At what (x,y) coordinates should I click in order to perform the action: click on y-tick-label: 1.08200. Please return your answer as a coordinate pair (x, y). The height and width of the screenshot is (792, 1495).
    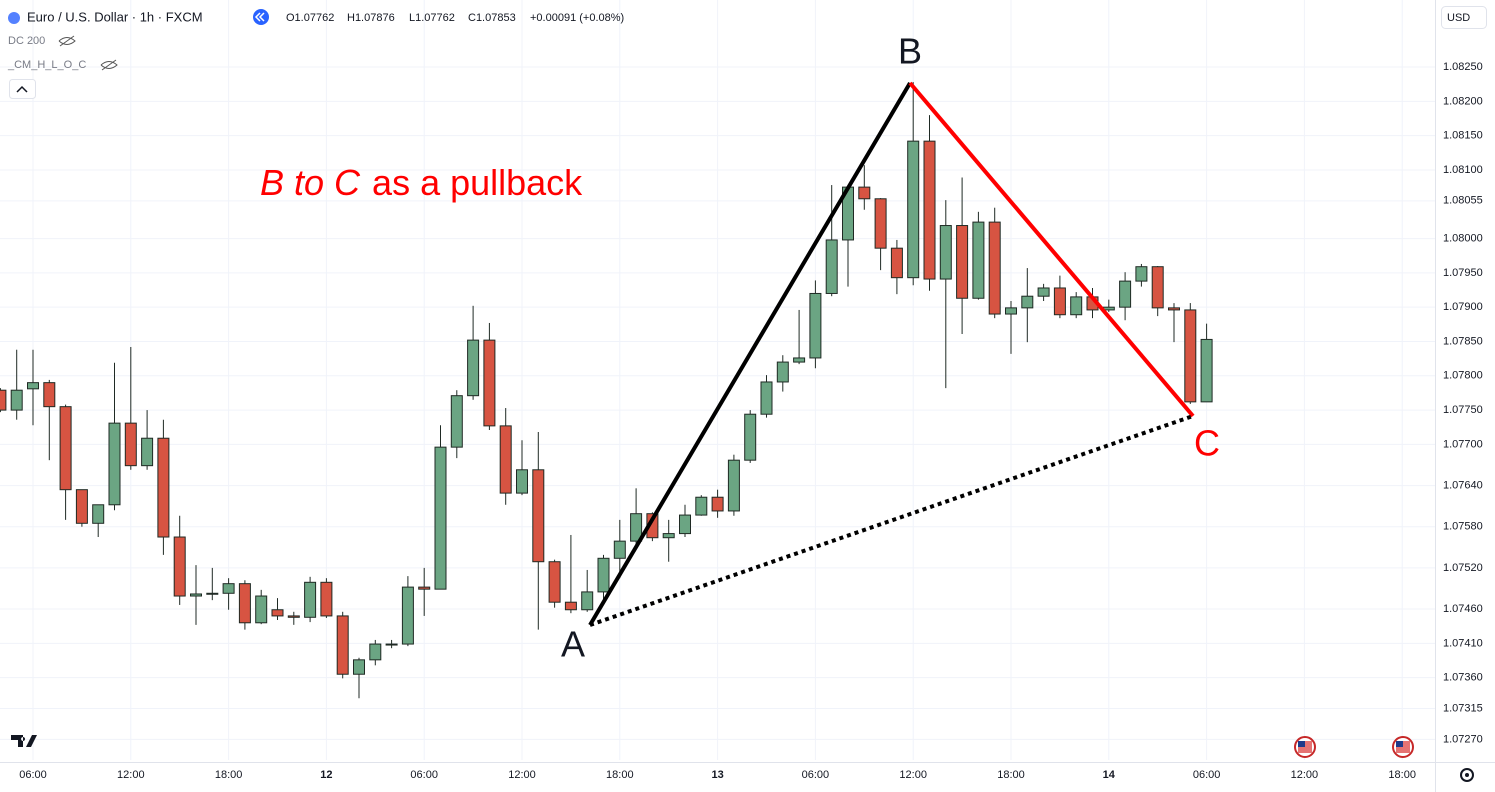
    Looking at the image, I should click on (1463, 101).